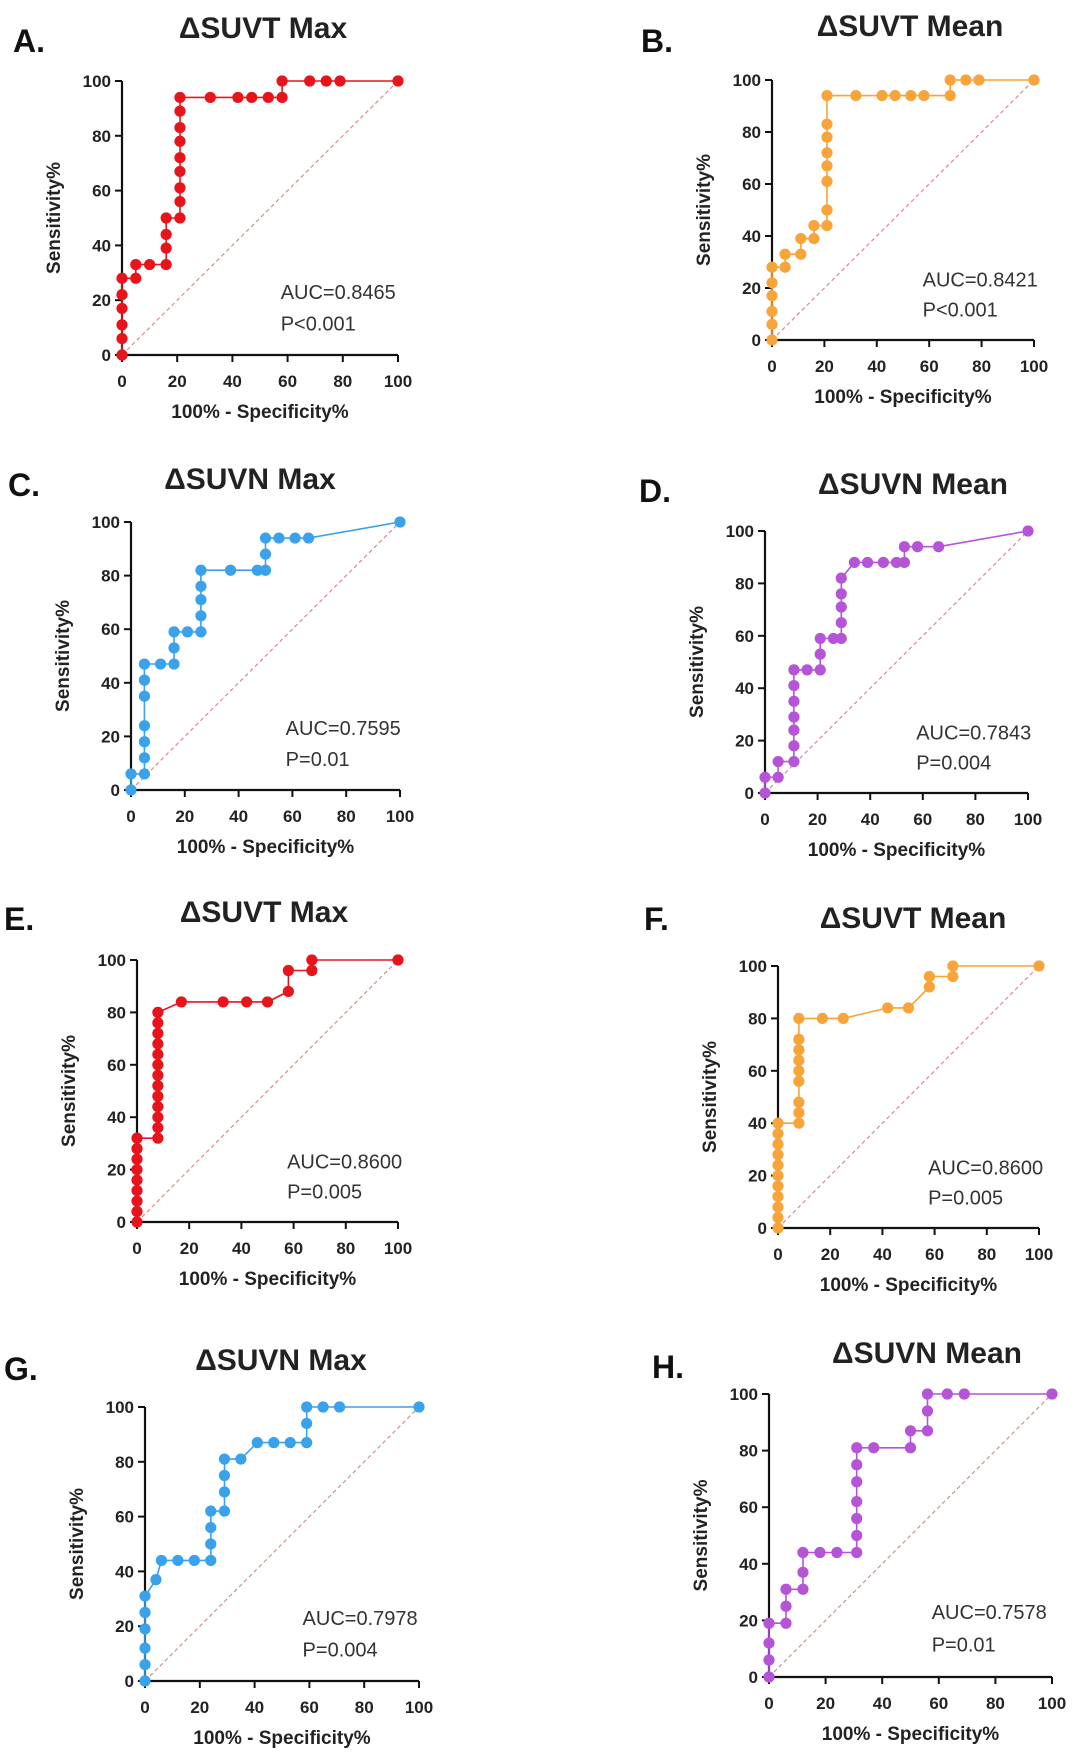 The height and width of the screenshot is (1754, 1087). Describe the element at coordinates (964, 1646) in the screenshot. I see `p-value-annotation: P=0.01` at that location.